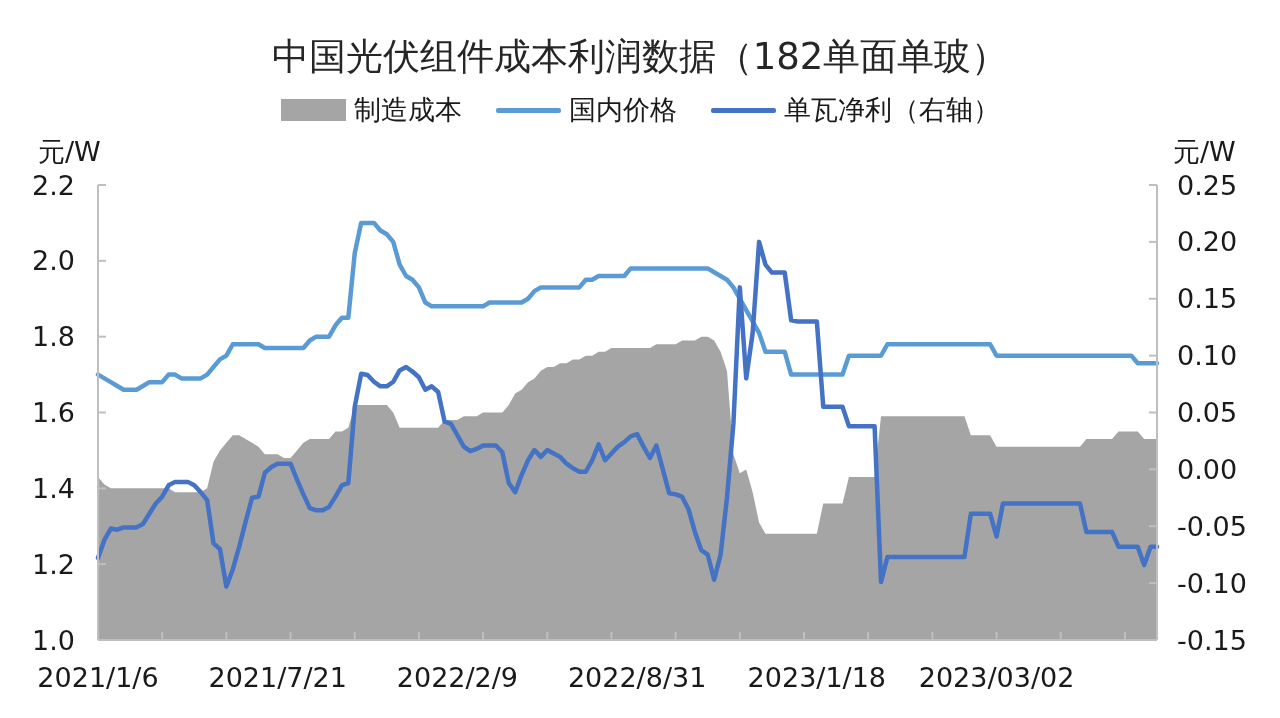  I want to click on y2-tick-label: 0.25, so click(1207, 185).